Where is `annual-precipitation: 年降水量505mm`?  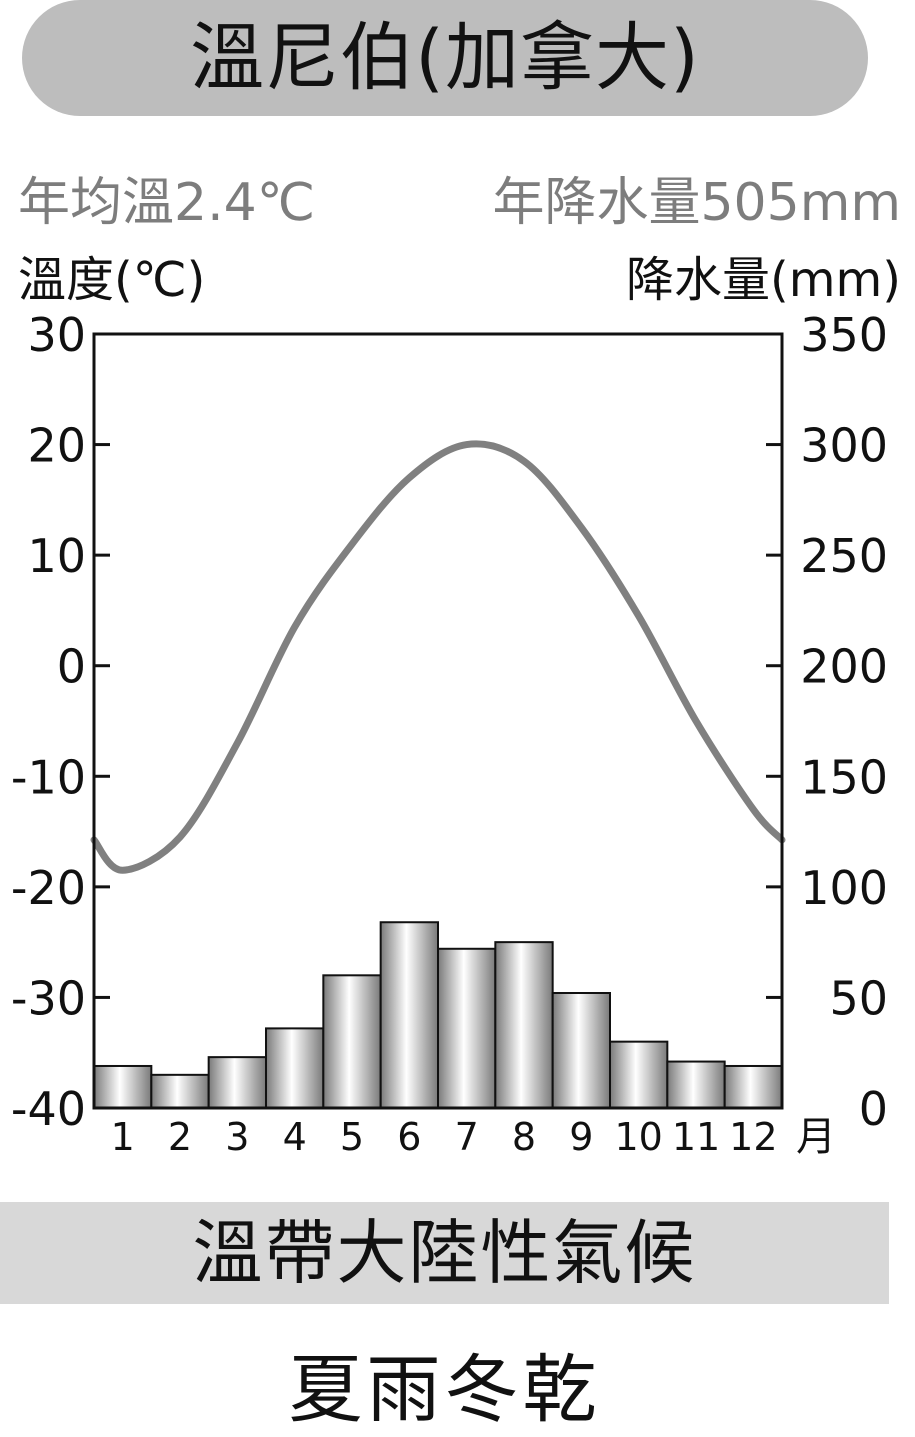
annual-precipitation: 年降水量505mm is located at coordinates (696, 203).